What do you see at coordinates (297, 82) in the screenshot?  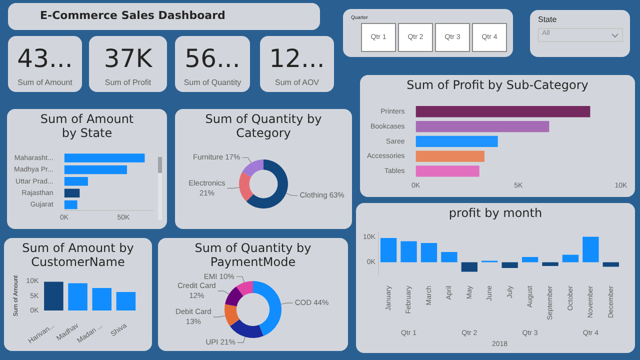 I see `text: Sum of AOV` at bounding box center [297, 82].